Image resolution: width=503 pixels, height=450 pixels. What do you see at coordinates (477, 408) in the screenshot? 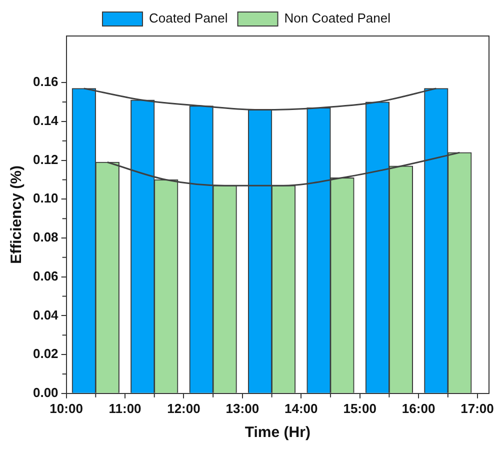
I see `x-tick-label: 17:00` at bounding box center [477, 408].